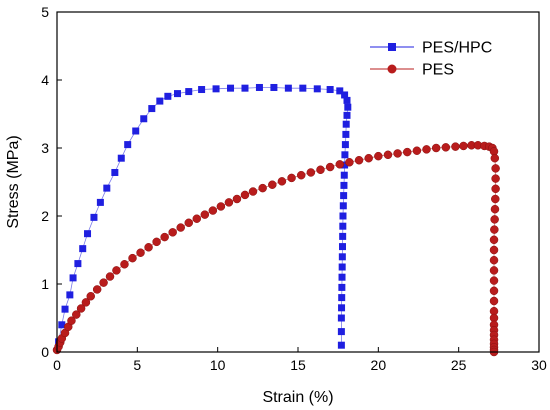  What do you see at coordinates (412, 70) in the screenshot?
I see `legend-item: PES` at bounding box center [412, 70].